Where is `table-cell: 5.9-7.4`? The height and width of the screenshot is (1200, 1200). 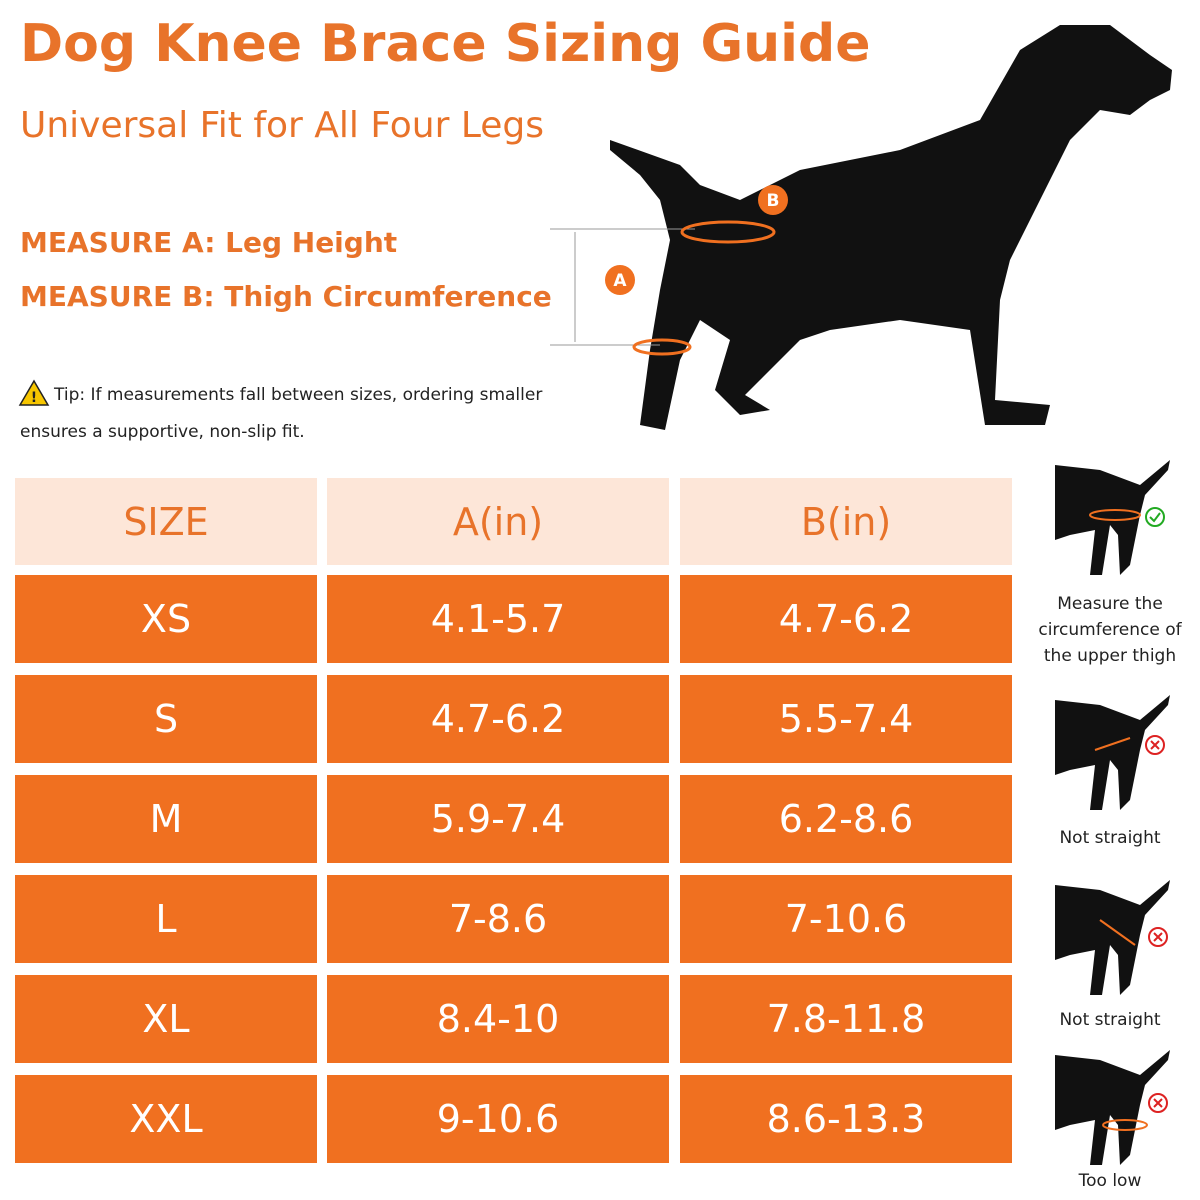 table-cell: 5.9-7.4 is located at coordinates (498, 819).